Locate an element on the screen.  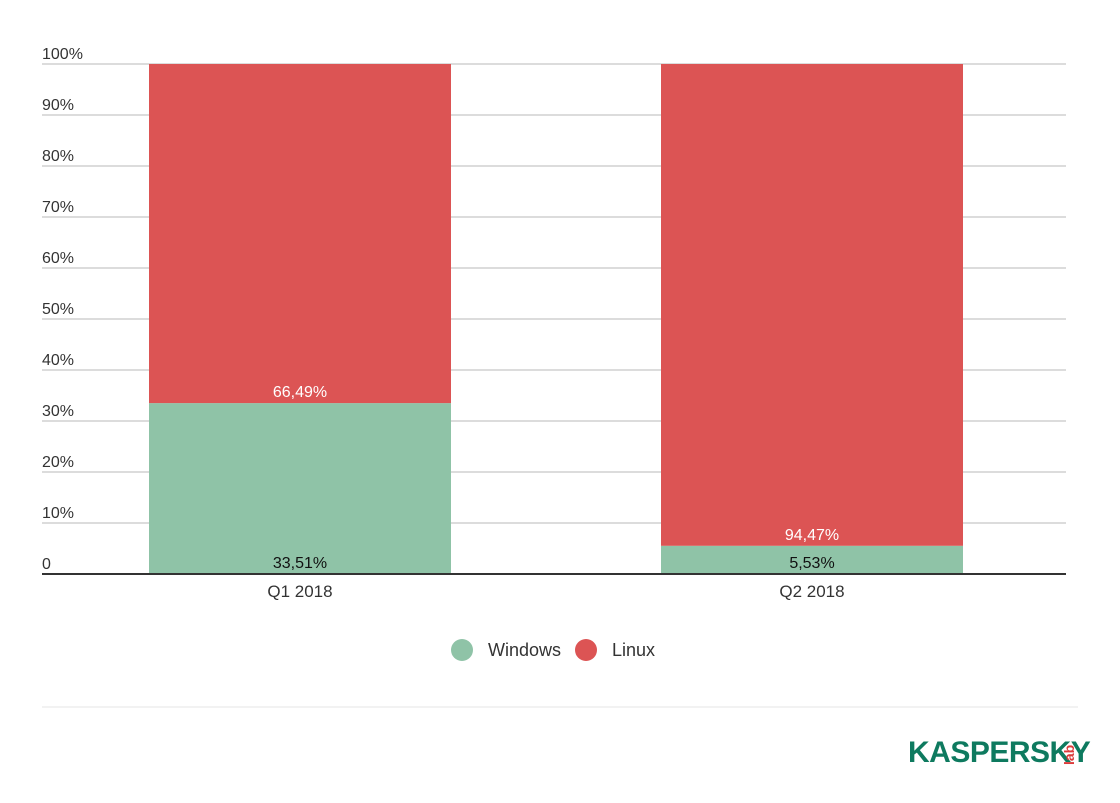
legend-swatch-linux is located at coordinates (586, 650).